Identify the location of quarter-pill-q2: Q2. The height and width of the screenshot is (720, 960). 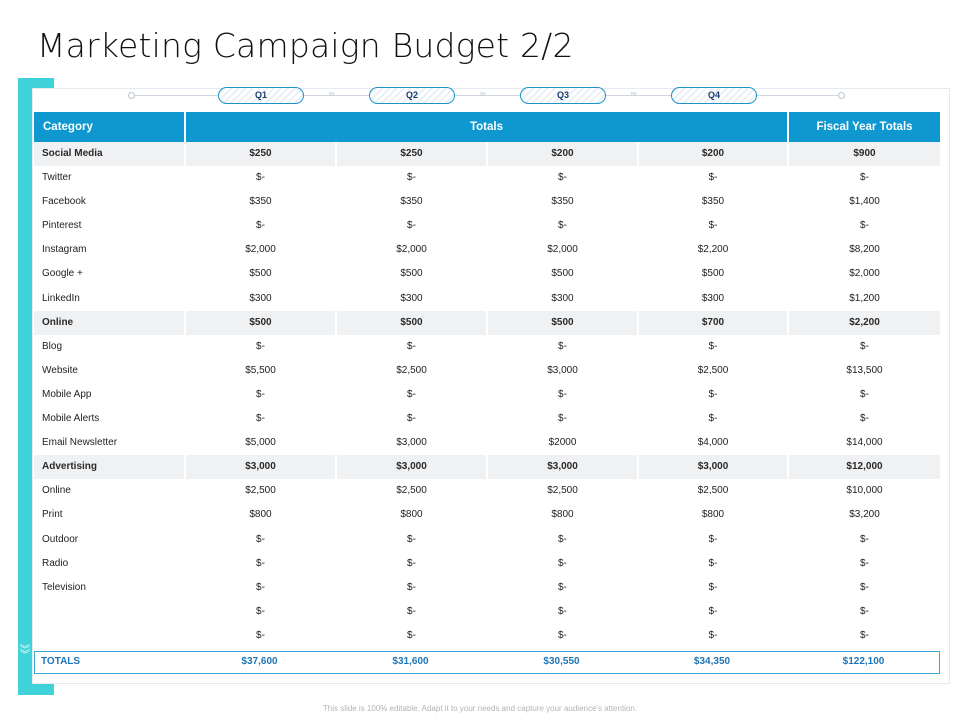
(412, 95).